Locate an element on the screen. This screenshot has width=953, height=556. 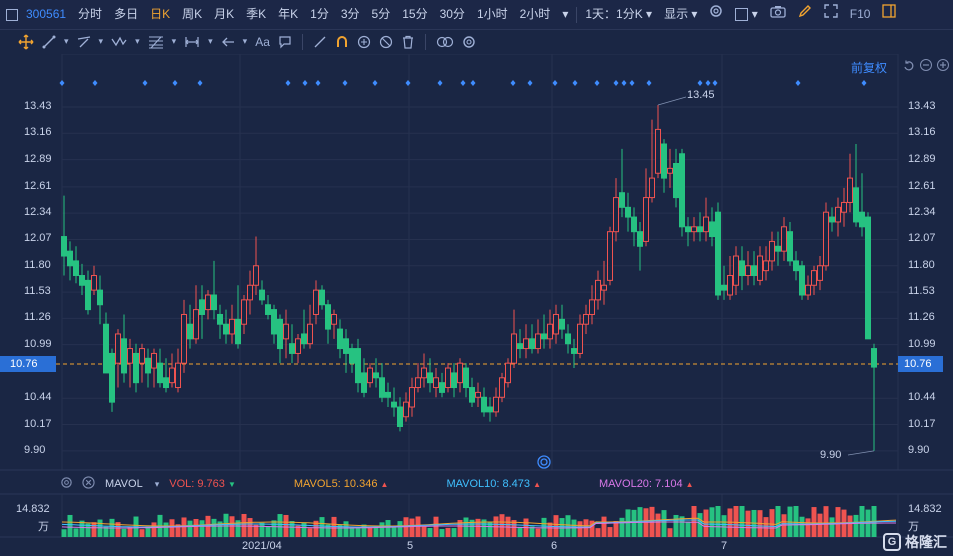
note-tool-icon is located at coordinates (285, 41).